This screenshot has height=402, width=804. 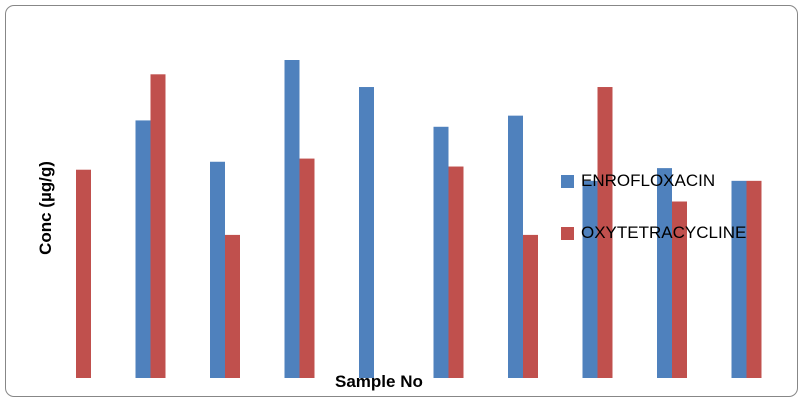 I want to click on legend-item-enrofloxacin: ENROFLOXACIN, so click(x=653, y=181).